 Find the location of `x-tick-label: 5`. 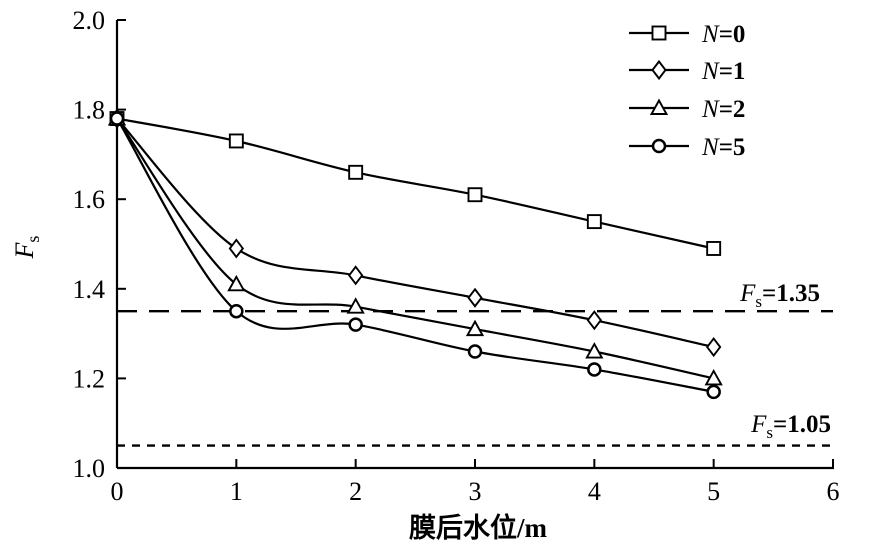

x-tick-label: 5 is located at coordinates (713, 491).